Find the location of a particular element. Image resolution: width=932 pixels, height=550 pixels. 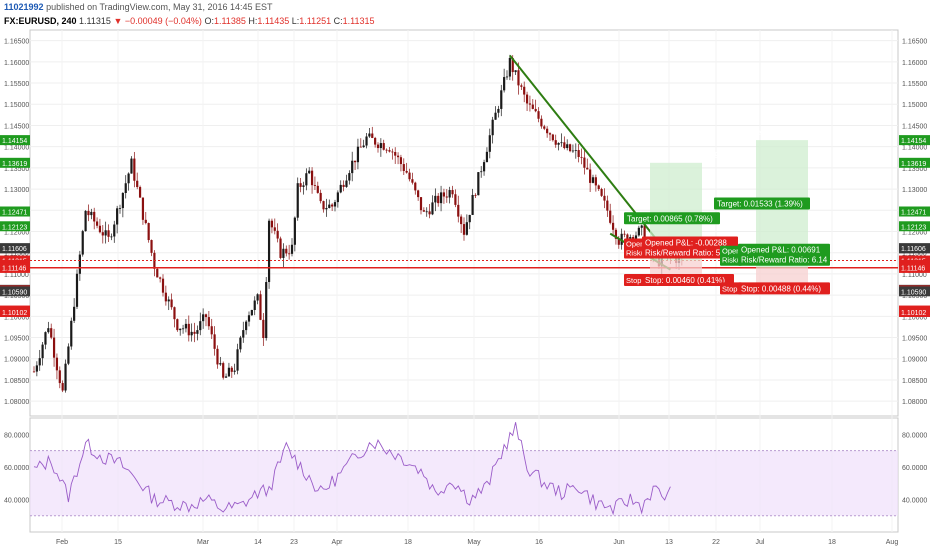

price-tick-right: 1.16000 is located at coordinates (914, 63).